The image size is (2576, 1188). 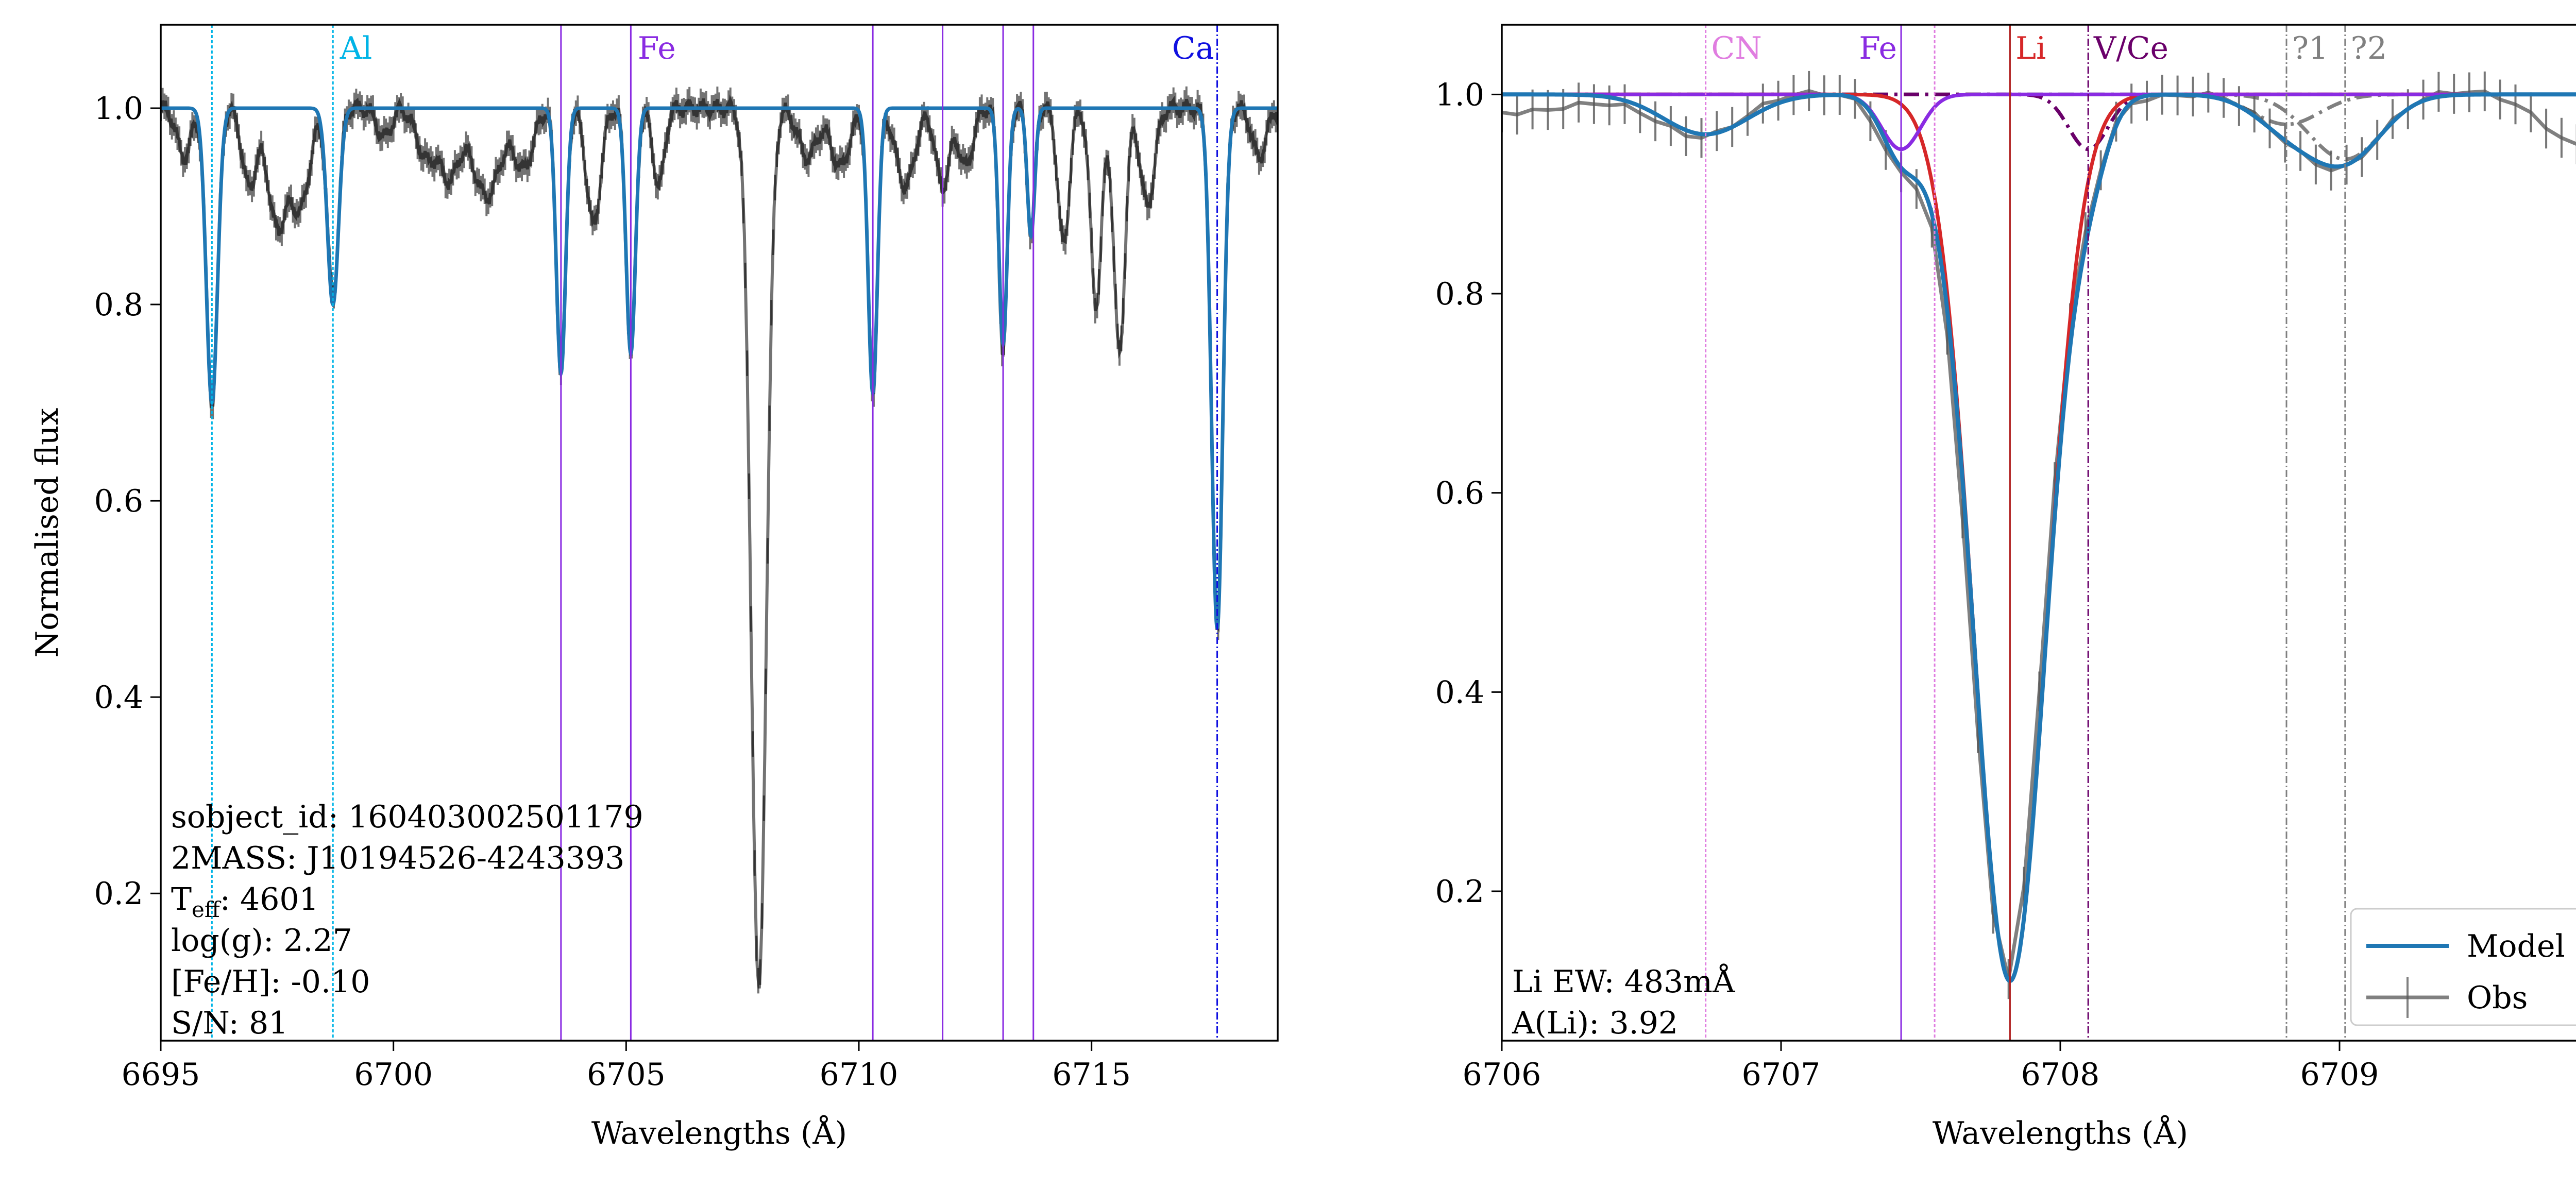 What do you see at coordinates (1736, 48) in the screenshot?
I see `element-label: CN` at bounding box center [1736, 48].